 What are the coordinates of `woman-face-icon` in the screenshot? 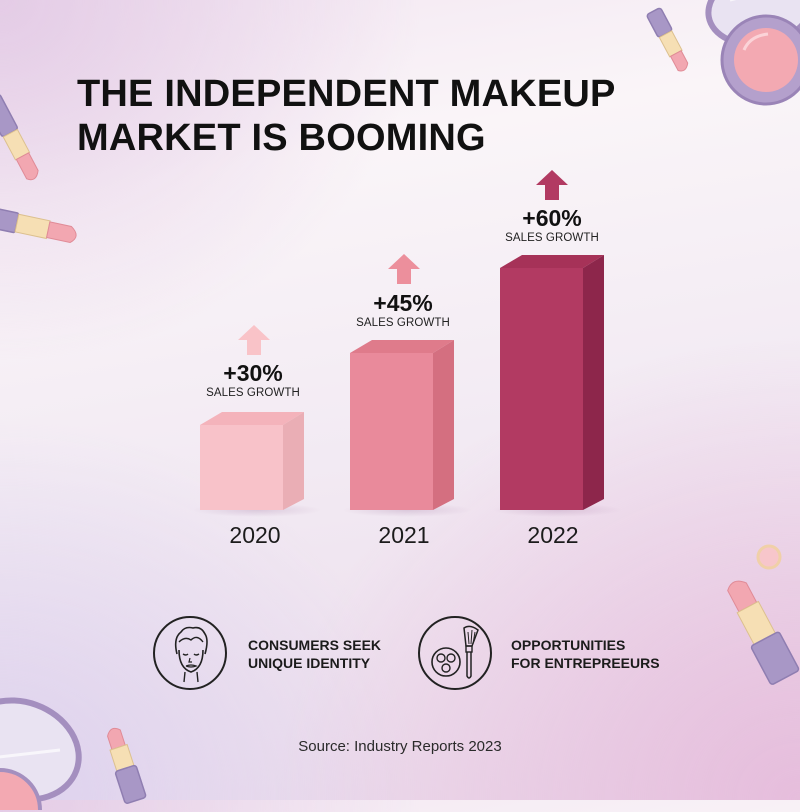 It's located at (190, 653).